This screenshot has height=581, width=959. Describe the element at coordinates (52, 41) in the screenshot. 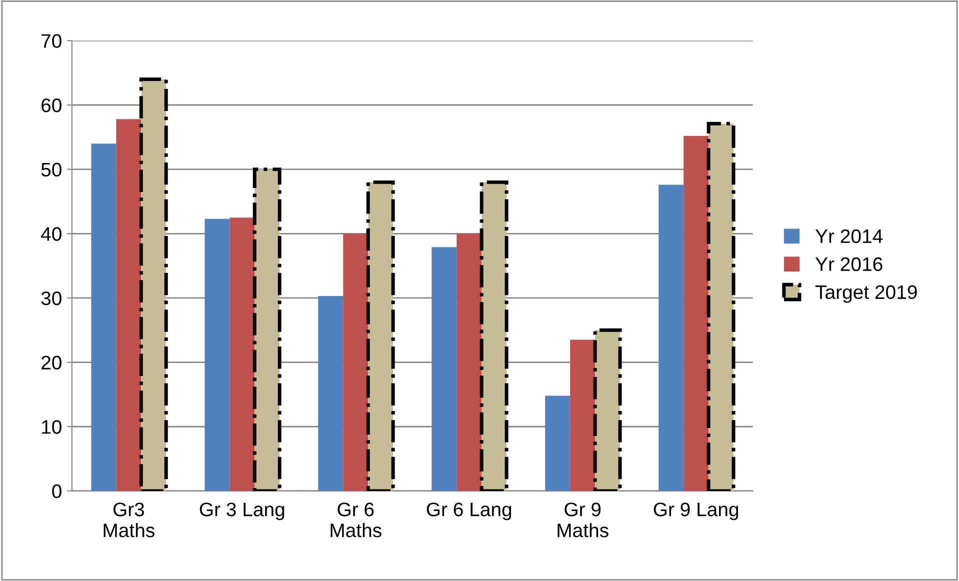

I see `y-tick-label: 70` at that location.